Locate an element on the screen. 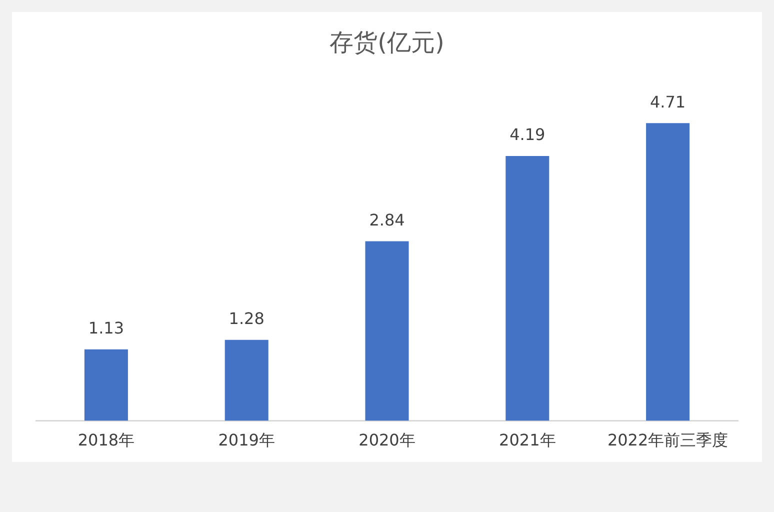  chart-title: 存货(亿元) is located at coordinates (387, 42).